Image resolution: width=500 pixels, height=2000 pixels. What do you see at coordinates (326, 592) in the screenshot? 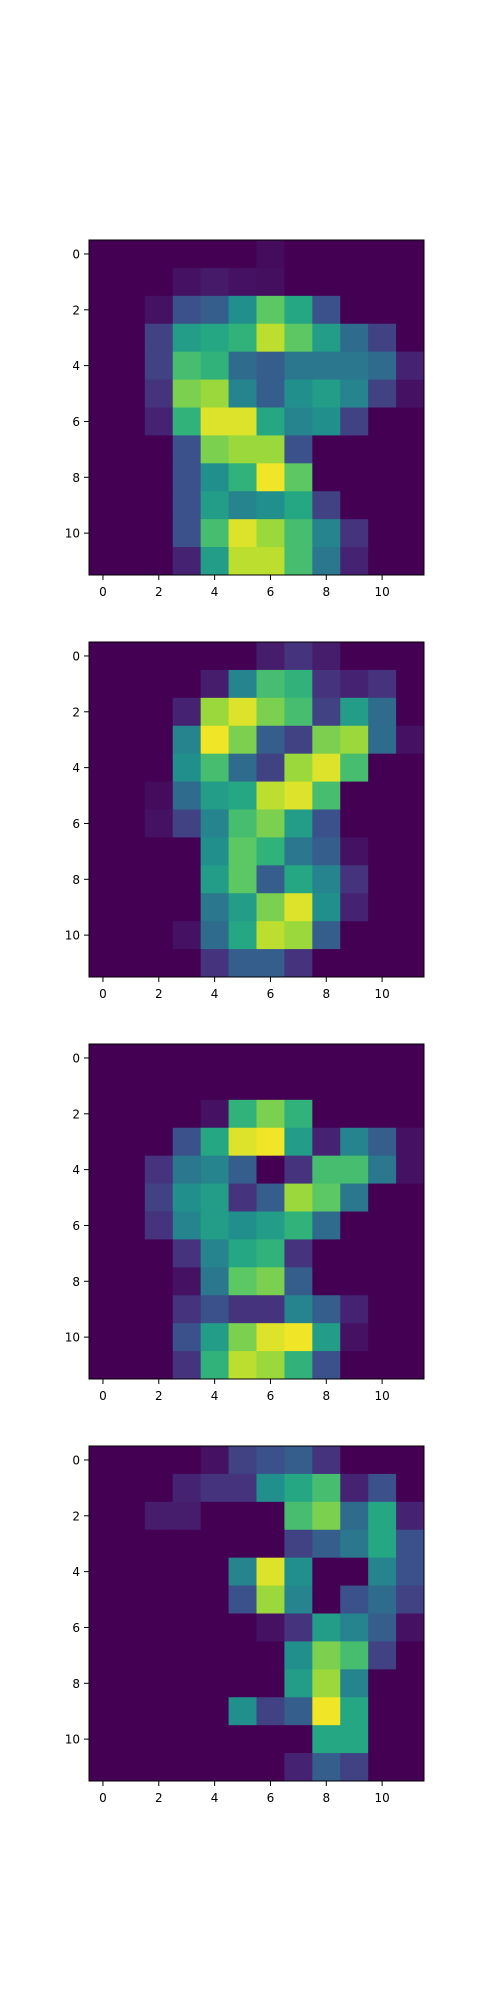
I see `x-tick-label: 8` at bounding box center [326, 592].